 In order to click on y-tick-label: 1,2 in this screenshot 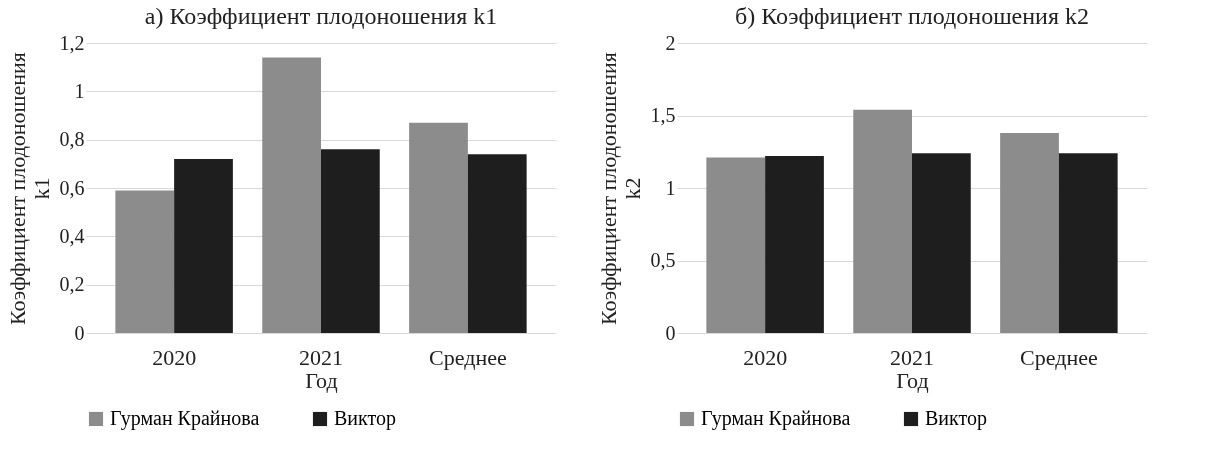, I will do `click(72, 42)`.